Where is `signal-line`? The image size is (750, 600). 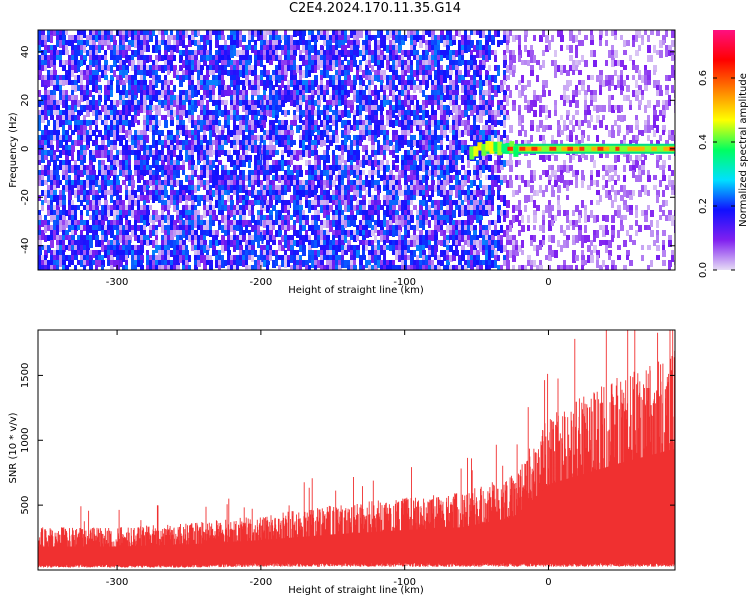
signal-line is located at coordinates (572, 150).